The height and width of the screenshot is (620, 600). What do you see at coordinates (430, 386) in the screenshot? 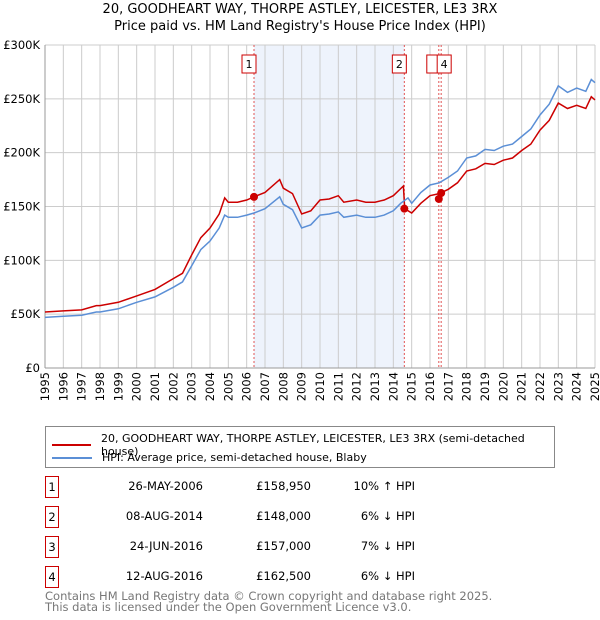
I see `x-tick-label: 2016` at bounding box center [430, 386].